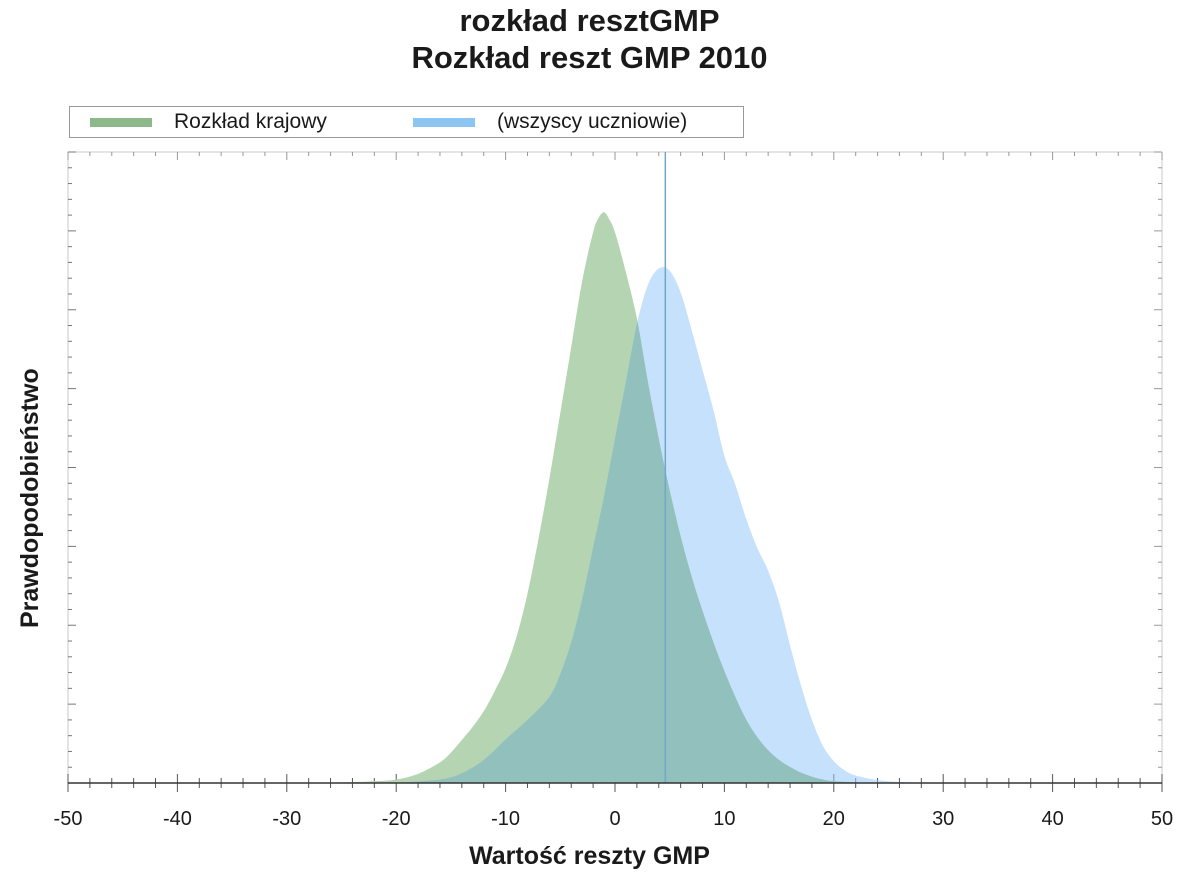 This screenshot has height=880, width=1179. Describe the element at coordinates (589, 57) in the screenshot. I see `chart-subtitle: Rozkład reszt GMP 2010` at that location.